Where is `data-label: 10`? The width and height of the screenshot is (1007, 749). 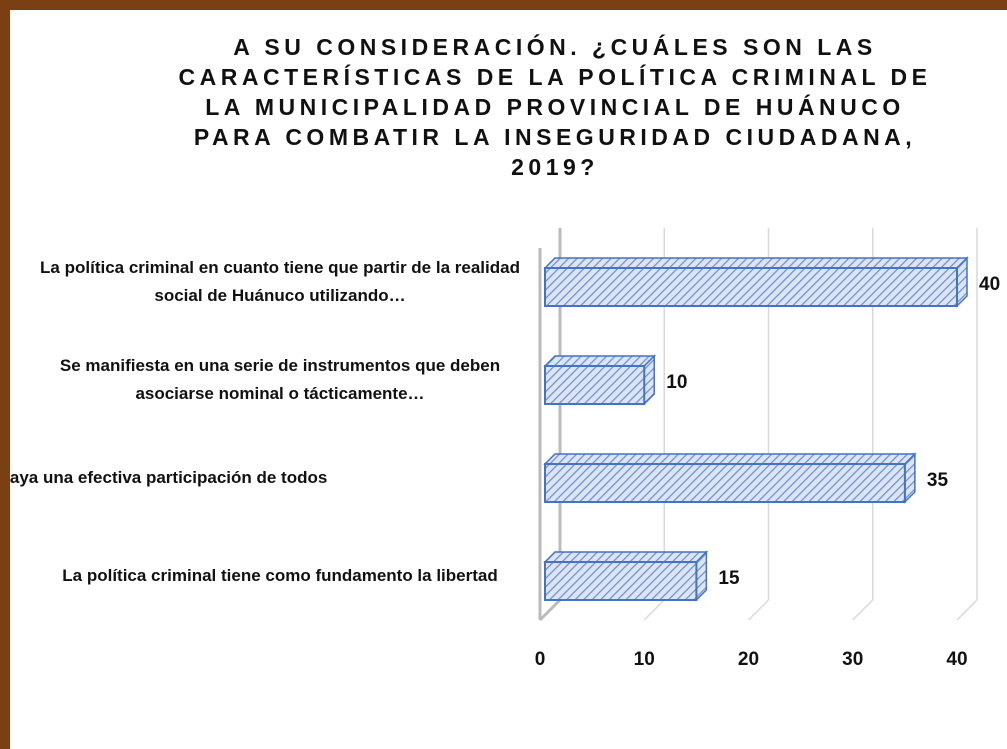
data-label: 10 is located at coordinates (676, 382).